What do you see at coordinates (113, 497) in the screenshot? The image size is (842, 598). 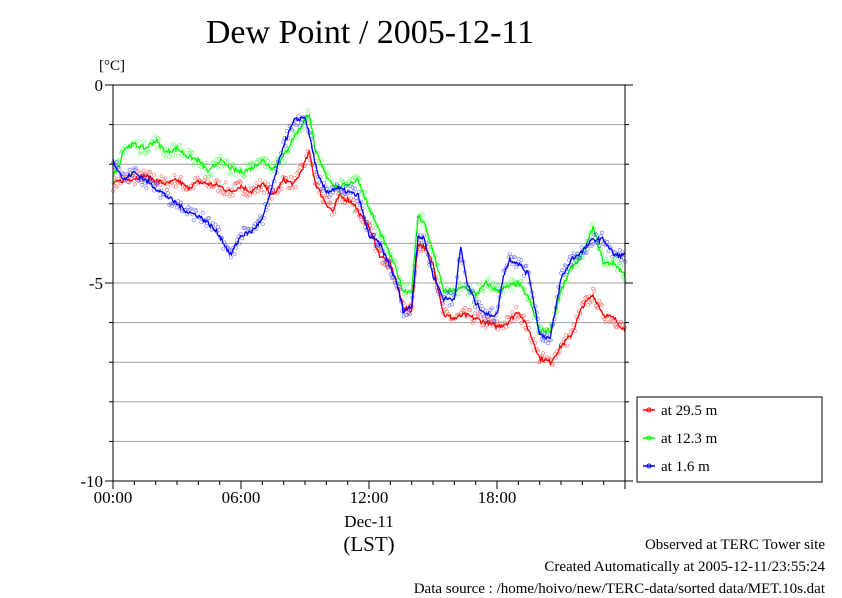 I see `x-tick-label: 00:00` at bounding box center [113, 497].